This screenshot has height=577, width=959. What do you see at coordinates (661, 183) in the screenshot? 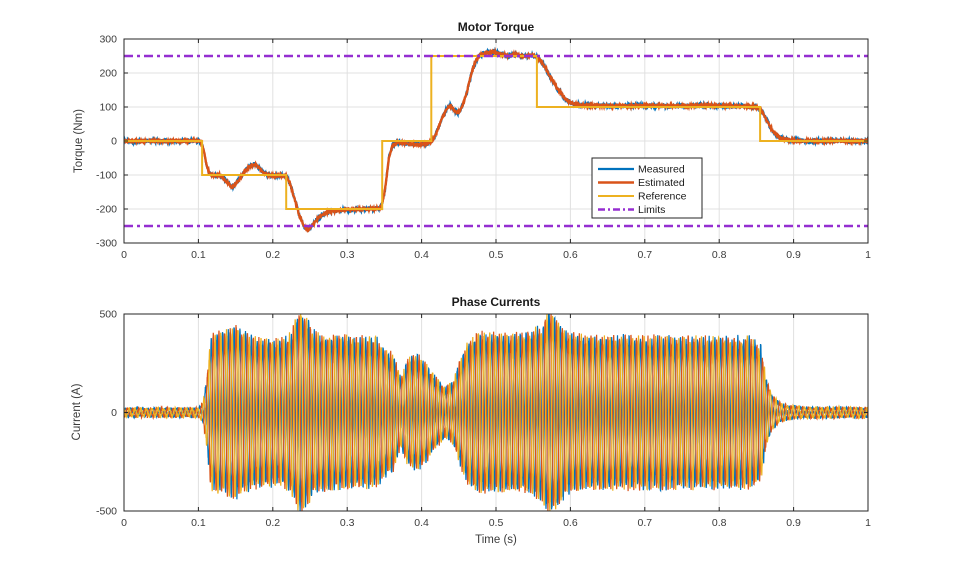
I see `legend-entry-label: Estimated` at bounding box center [661, 183].